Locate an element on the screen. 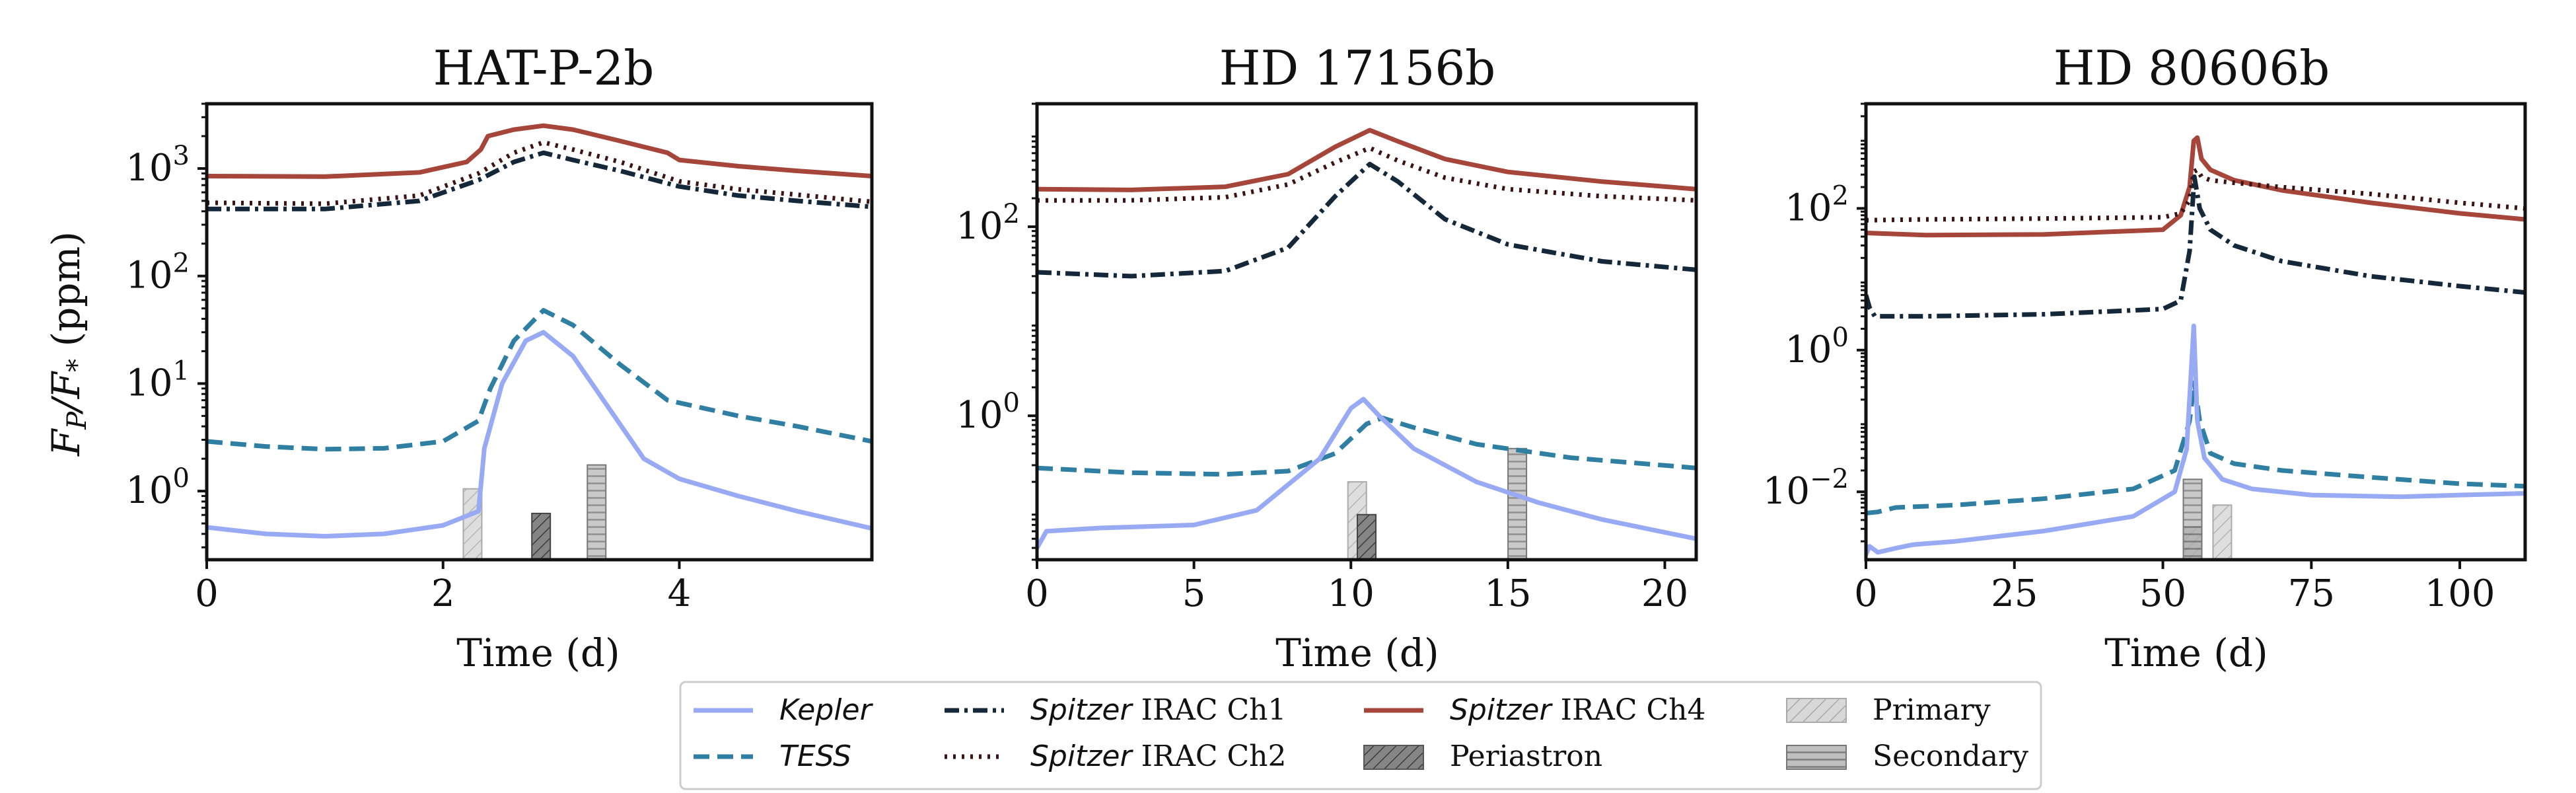  legend-ch2-label: Spitzer IRAC Ch2 is located at coordinates (1158, 756).